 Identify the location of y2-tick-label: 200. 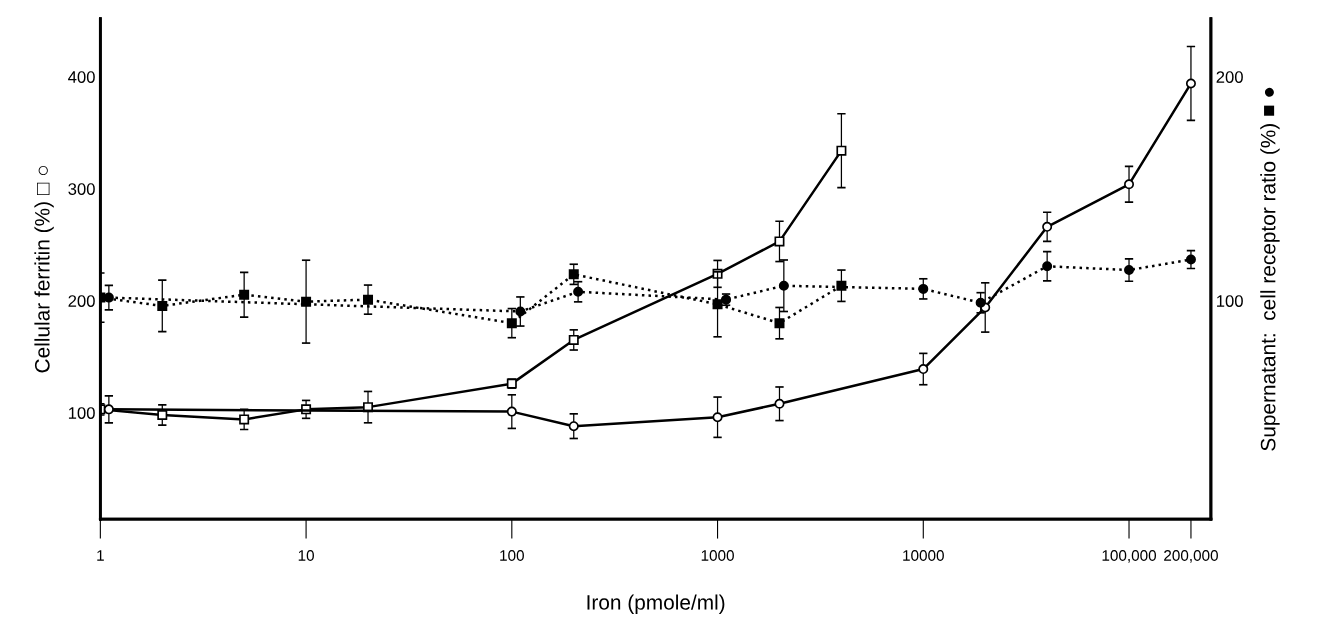
(1229, 77).